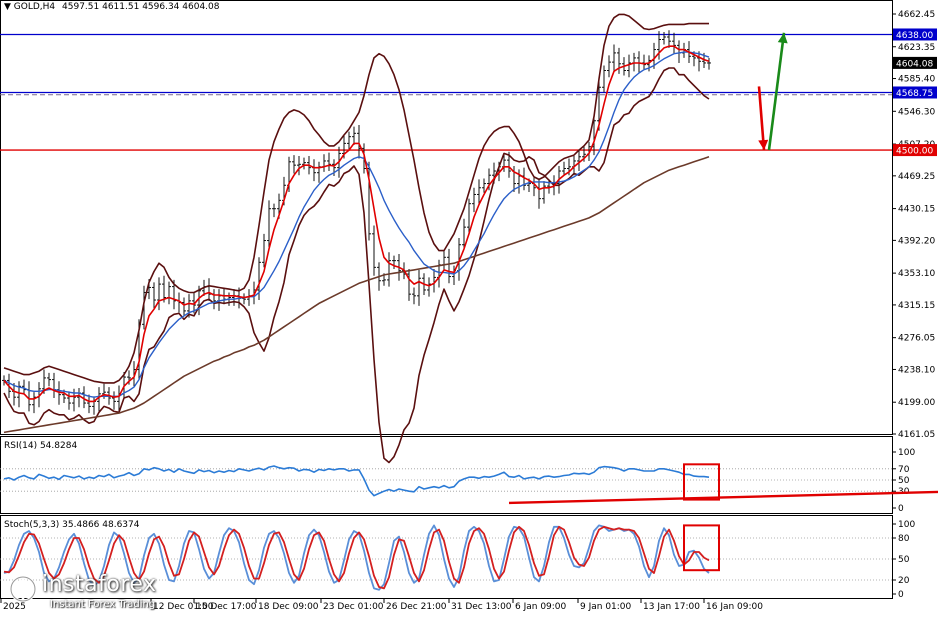 The image size is (938, 619). I want to click on rsi-y-tick-label: 0, so click(901, 509).